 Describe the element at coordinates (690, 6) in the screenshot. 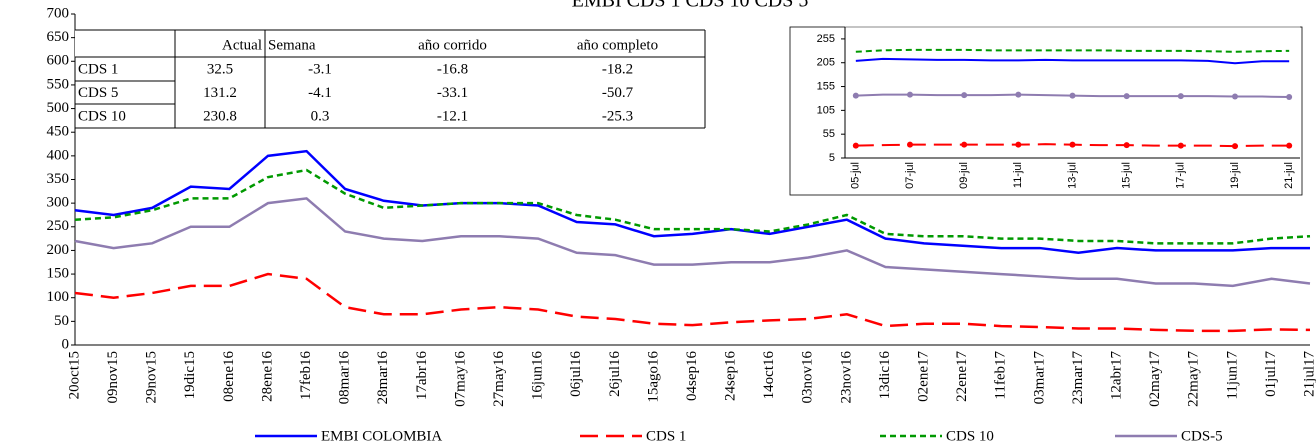

I see `chart-title: EMBI CDS 1 CDS 10 CDS 5` at that location.